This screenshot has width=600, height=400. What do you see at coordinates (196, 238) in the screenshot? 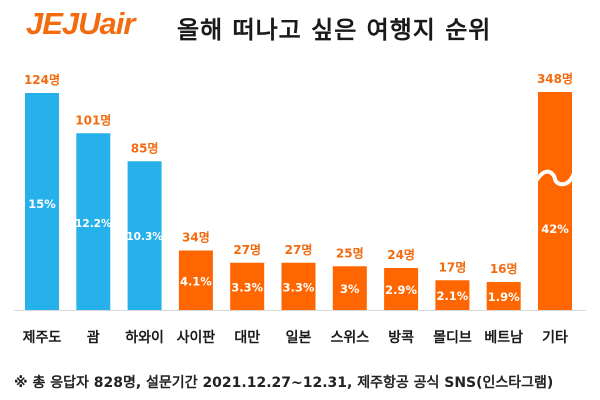
I see `value-label: 34명` at bounding box center [196, 238].